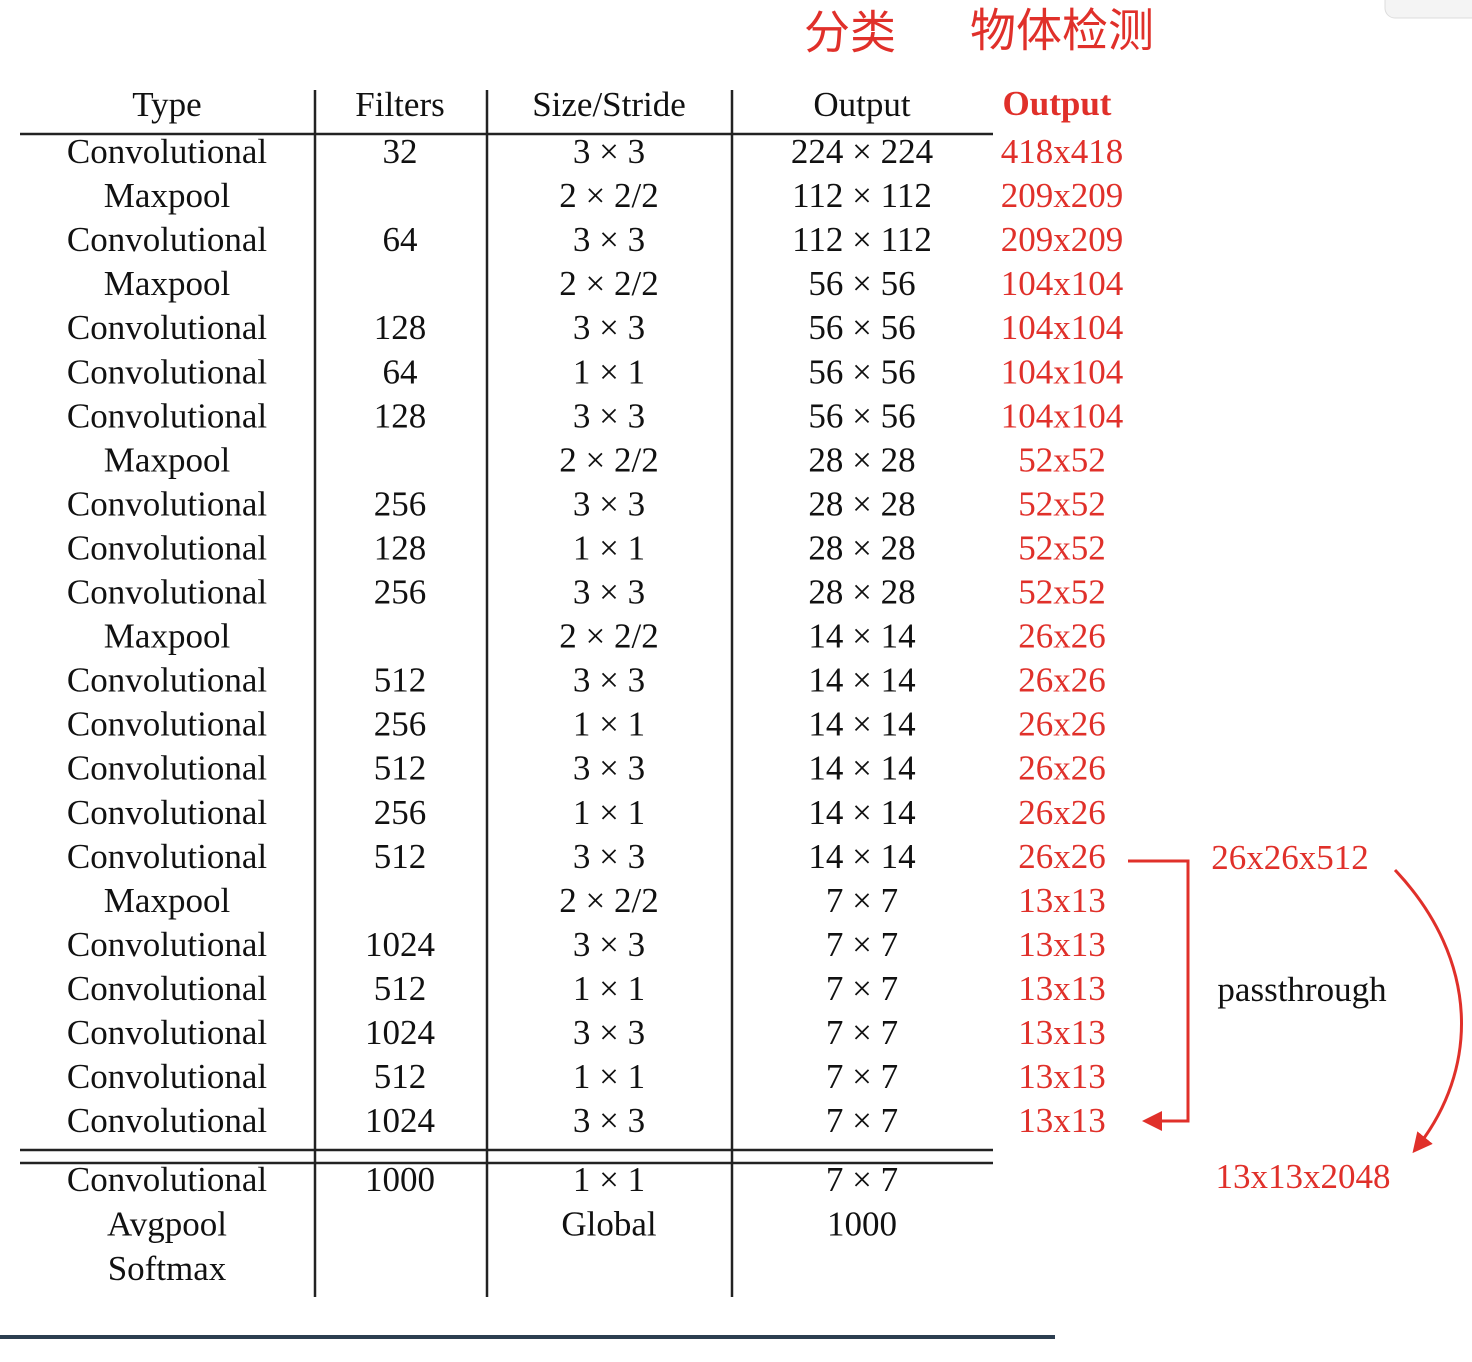 This screenshot has width=1472, height=1362. Describe the element at coordinates (1062, 151) in the screenshot. I see `cell-yolo: 418x418` at that location.